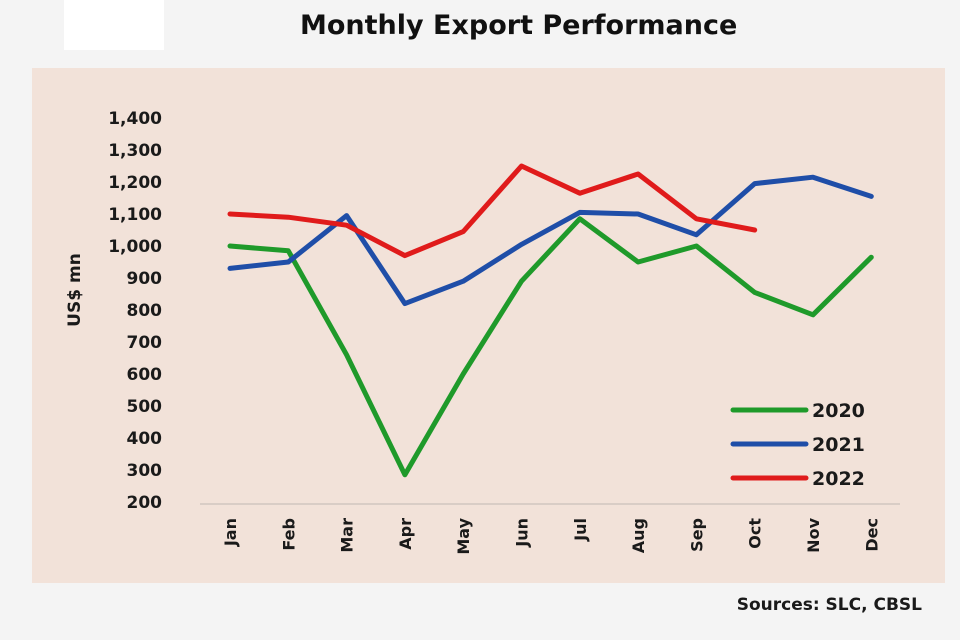 This screenshot has height=640, width=960. I want to click on x-tick-label: Nov, so click(813, 534).